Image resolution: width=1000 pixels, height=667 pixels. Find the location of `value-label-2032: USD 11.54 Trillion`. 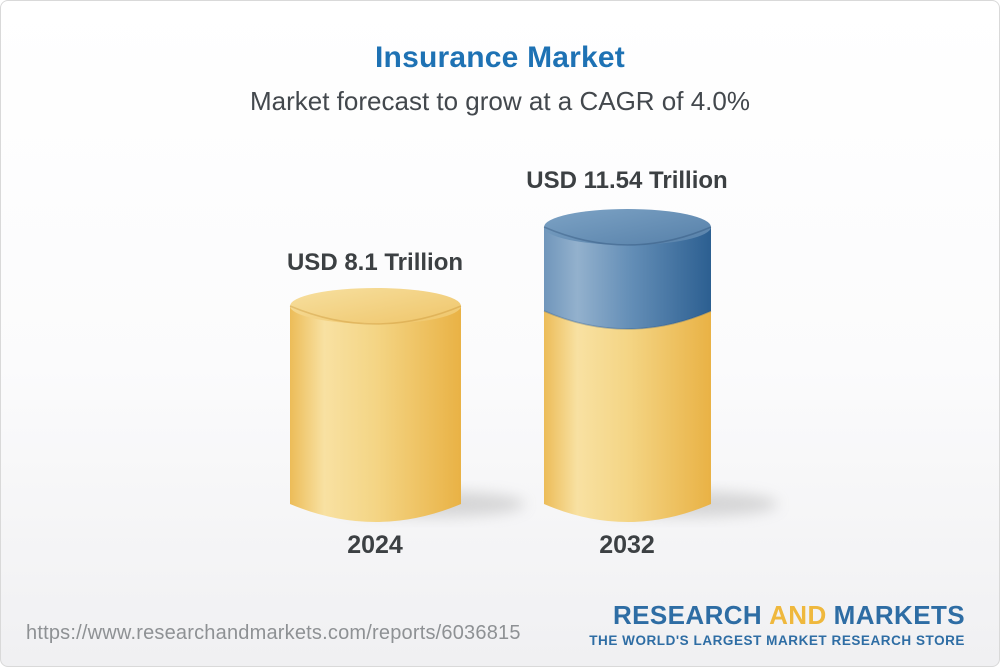

value-label-2032: USD 11.54 Trillion is located at coordinates (627, 180).